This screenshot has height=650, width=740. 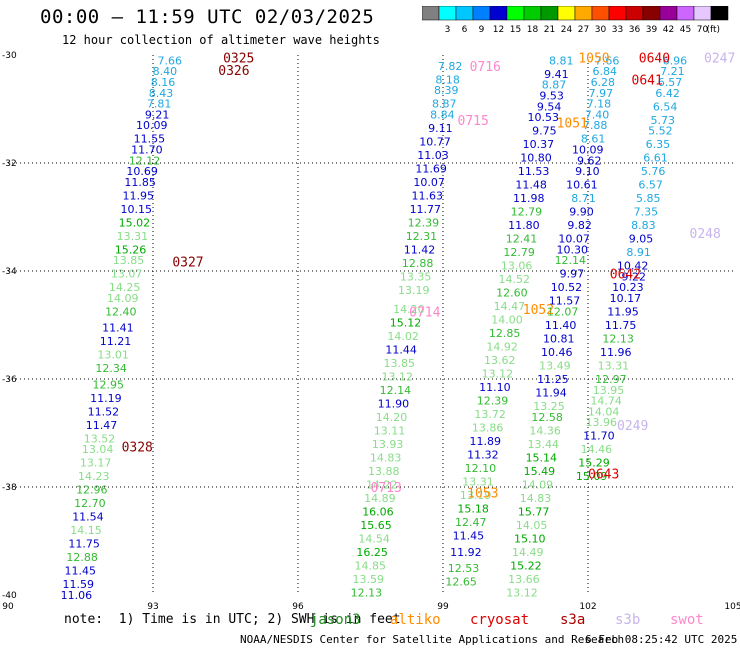 What do you see at coordinates (9, 56) in the screenshot?
I see `y-tick-label: -30` at bounding box center [9, 56].